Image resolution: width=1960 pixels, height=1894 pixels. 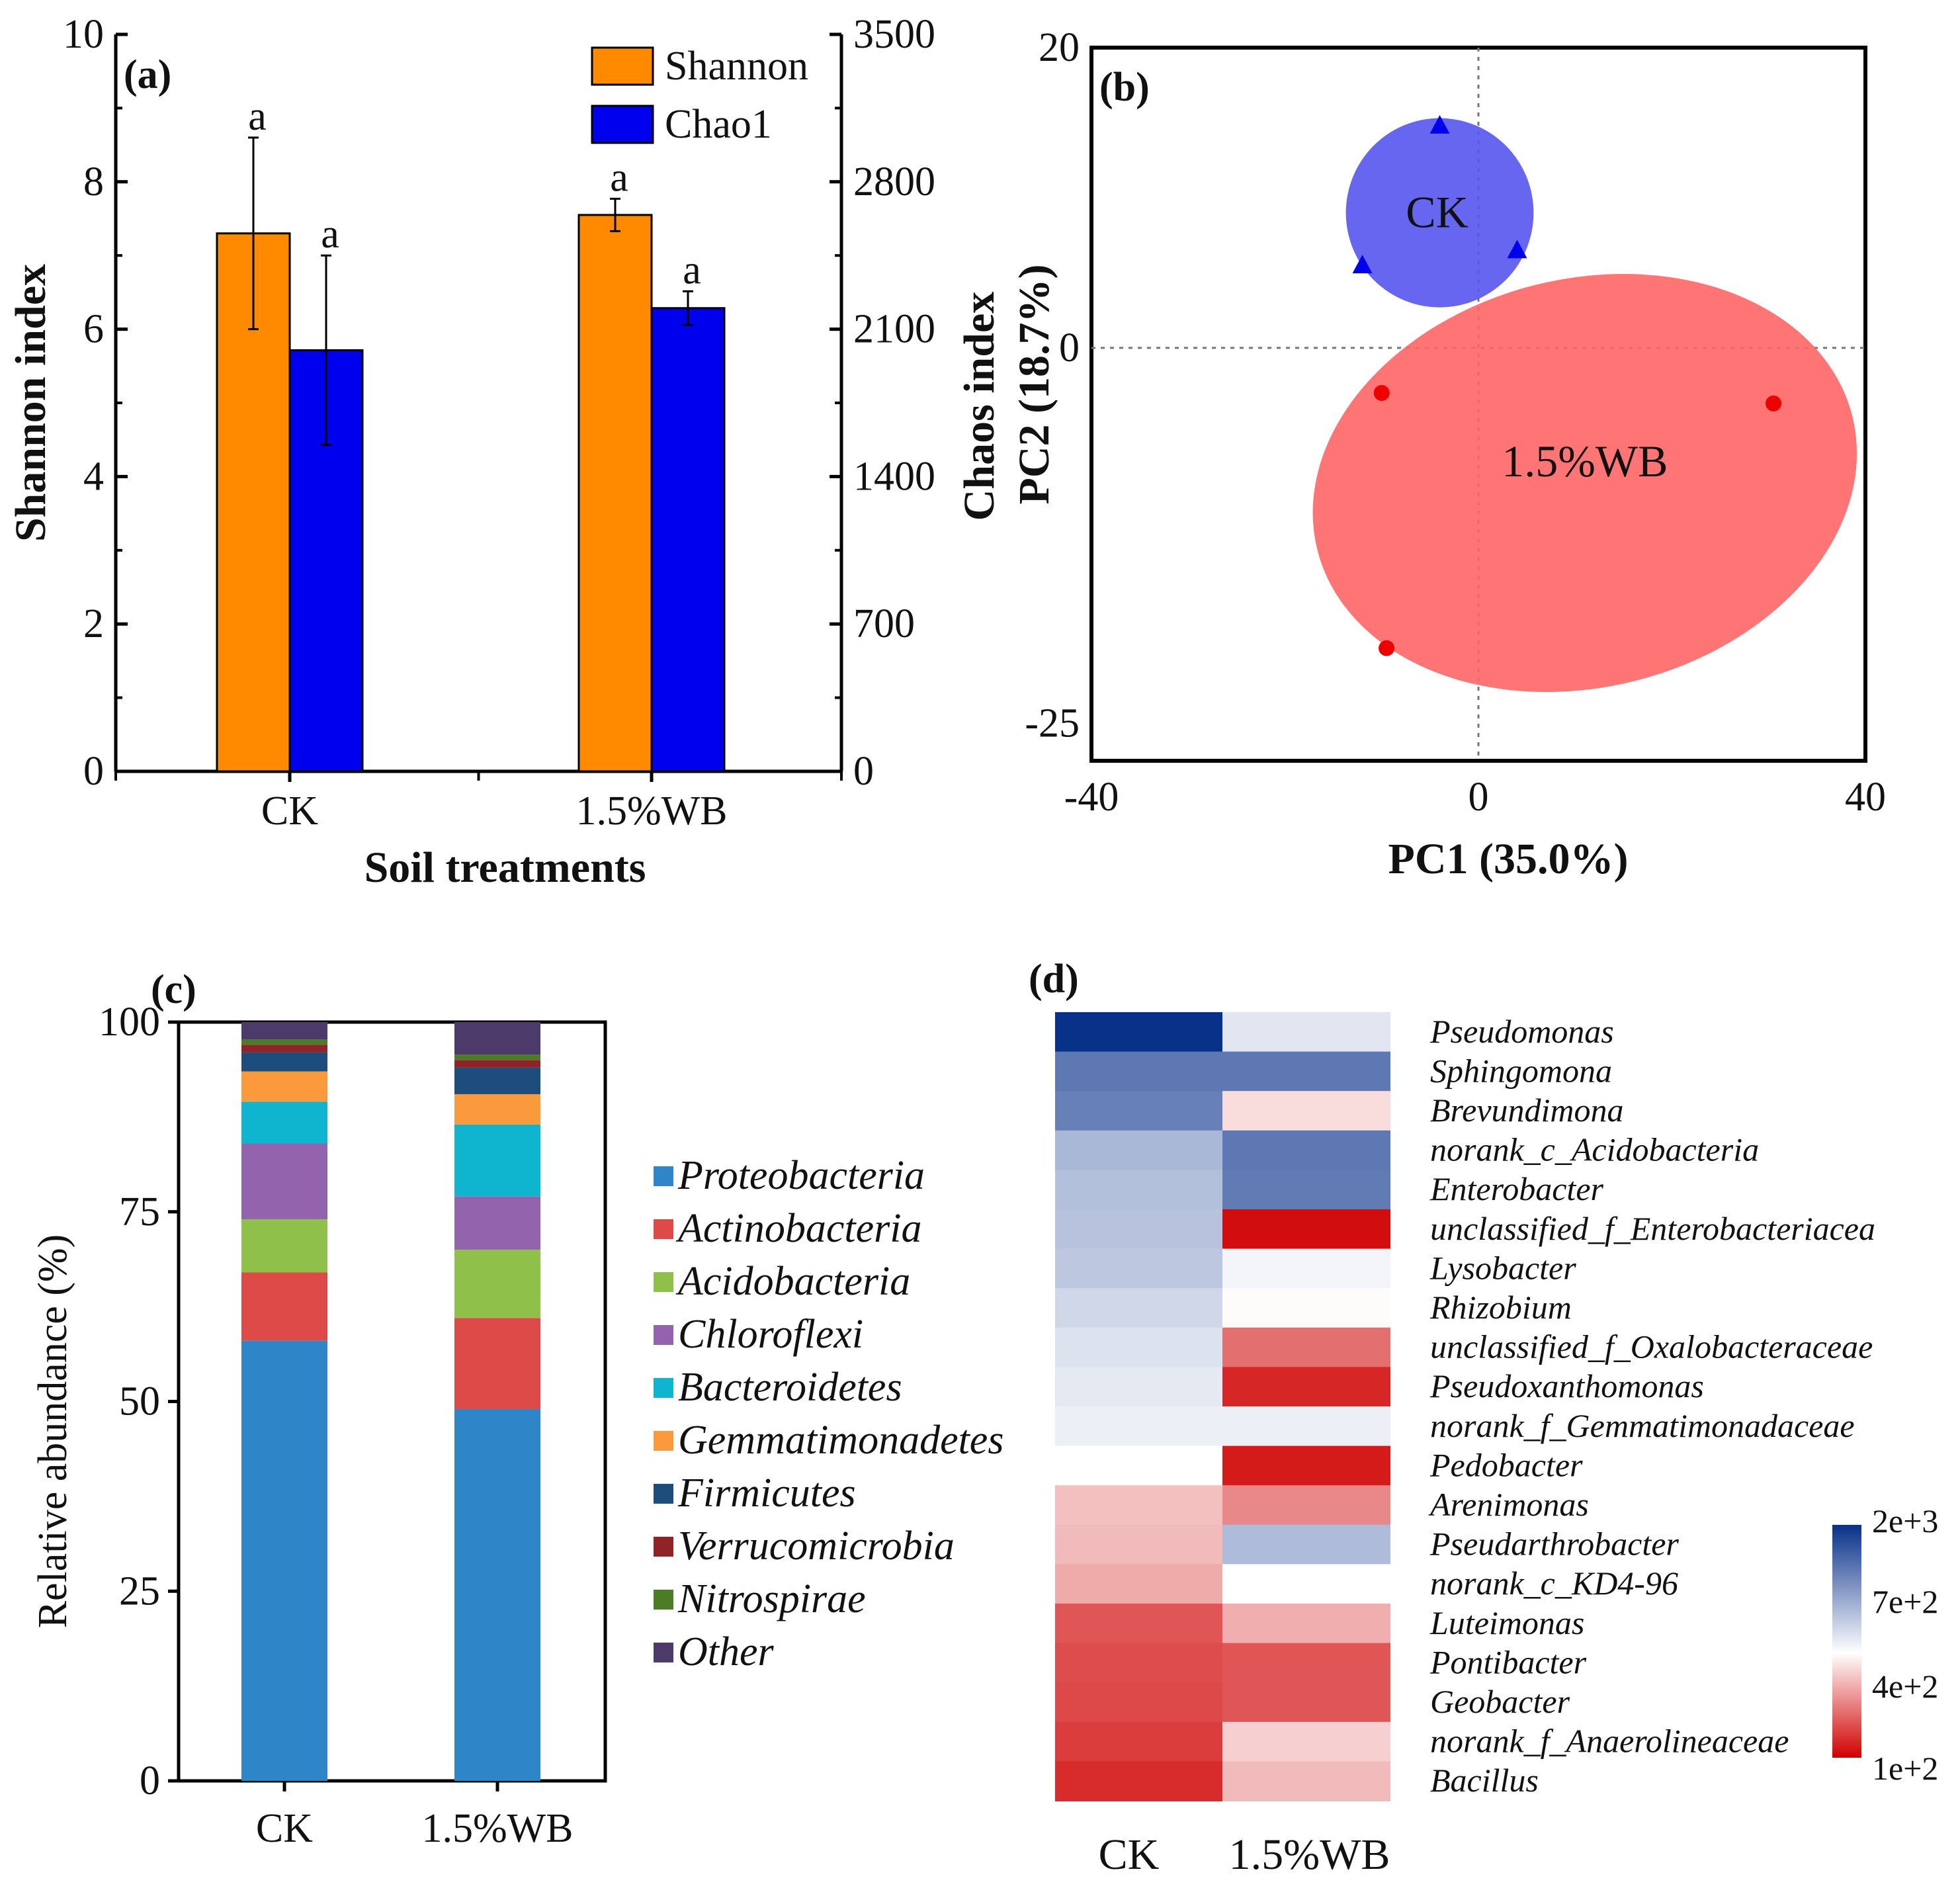 What do you see at coordinates (284, 1829) in the screenshot?
I see `panel-c-category-label: CK` at bounding box center [284, 1829].